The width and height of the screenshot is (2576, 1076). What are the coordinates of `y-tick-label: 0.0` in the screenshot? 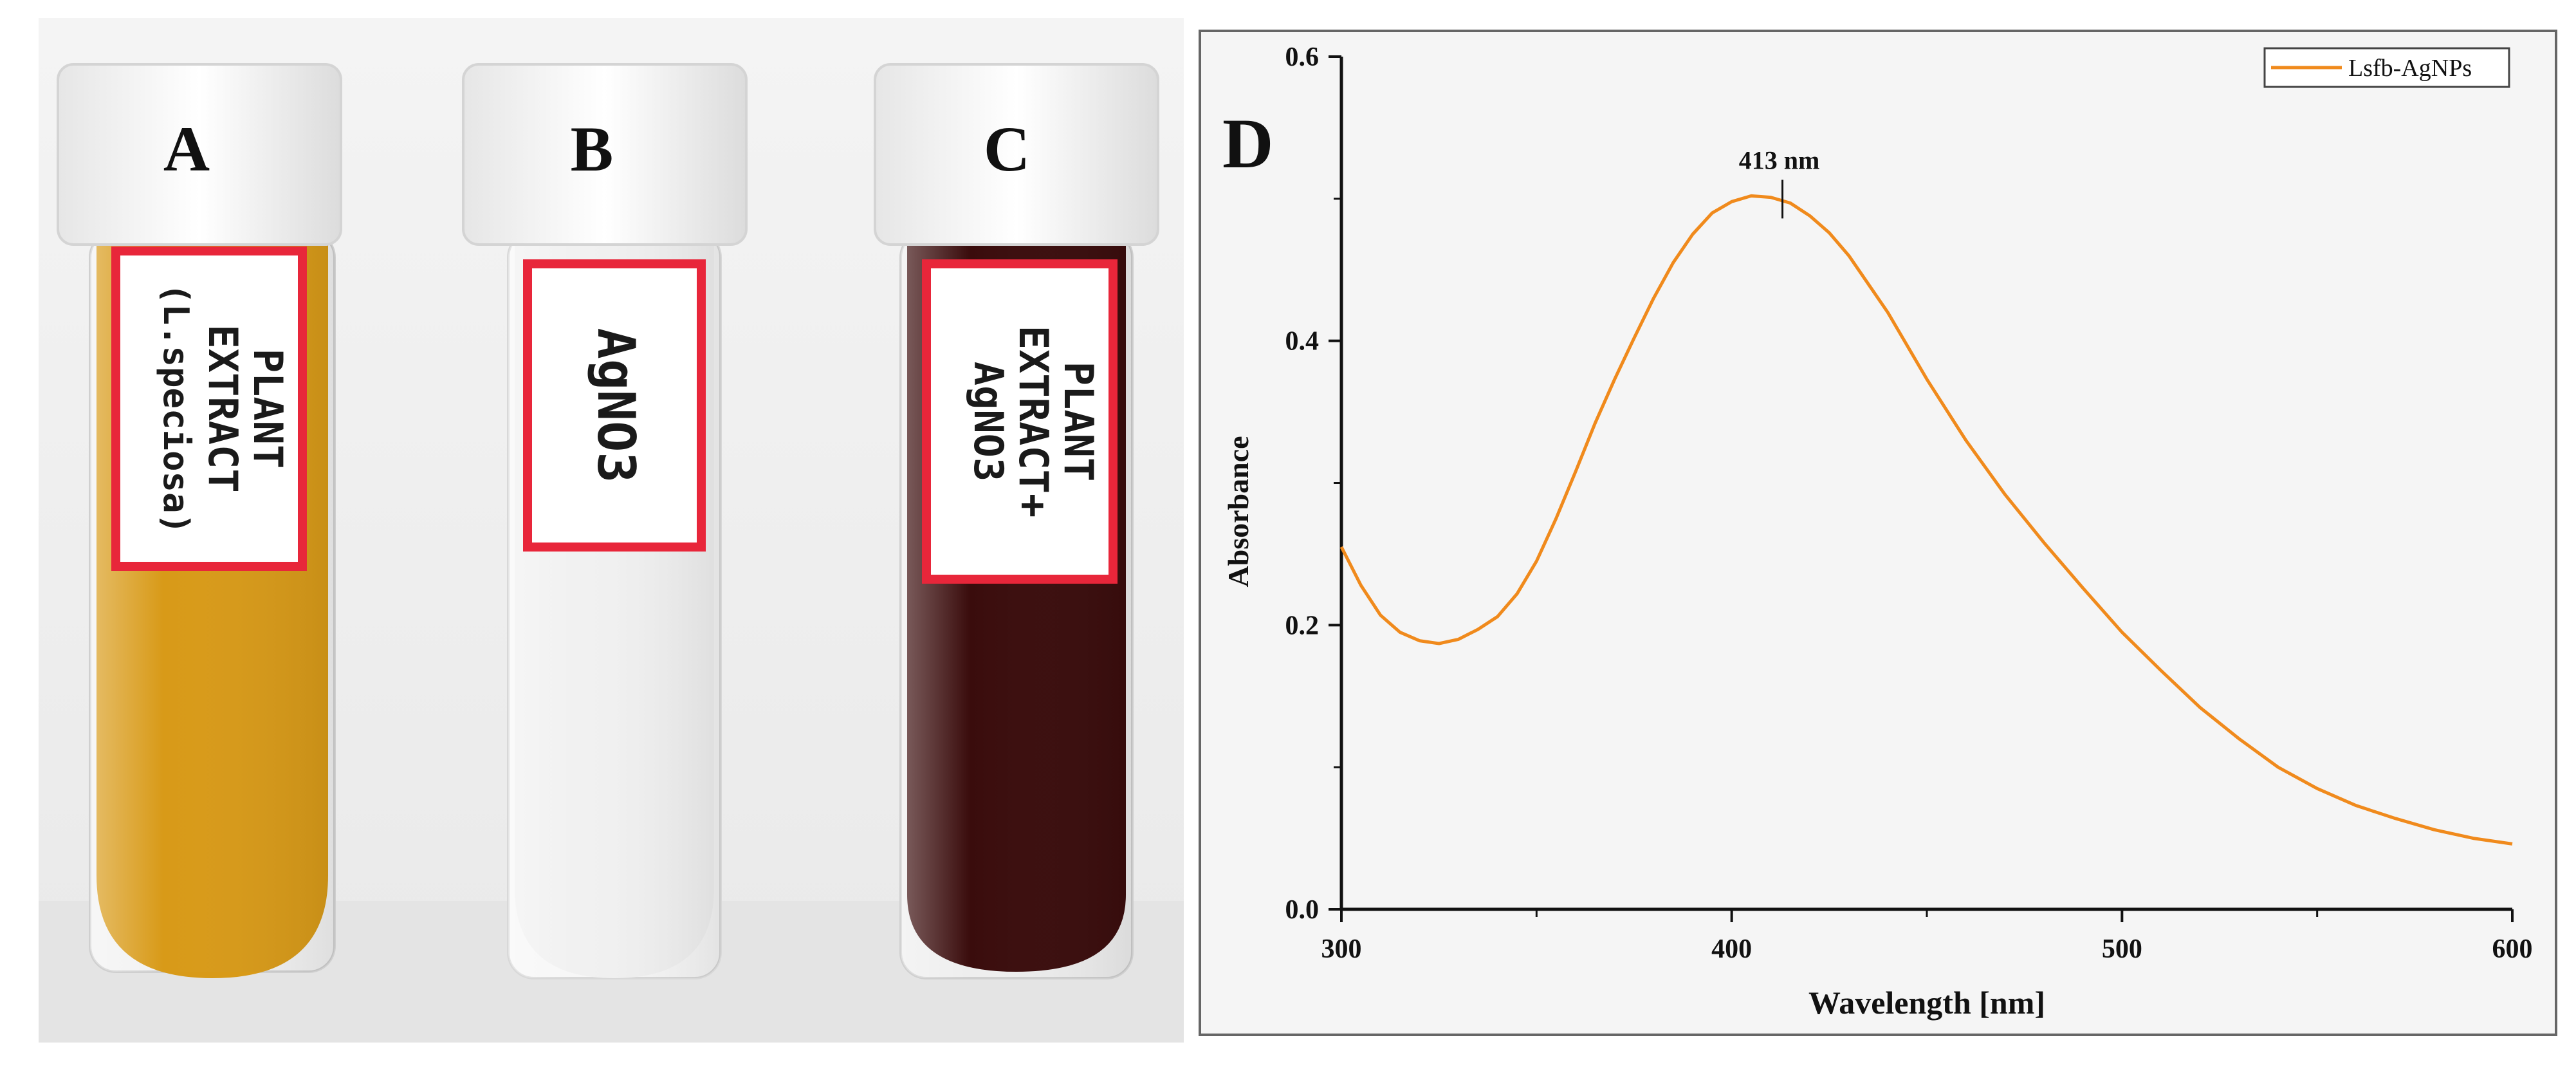 It's located at (1302, 910).